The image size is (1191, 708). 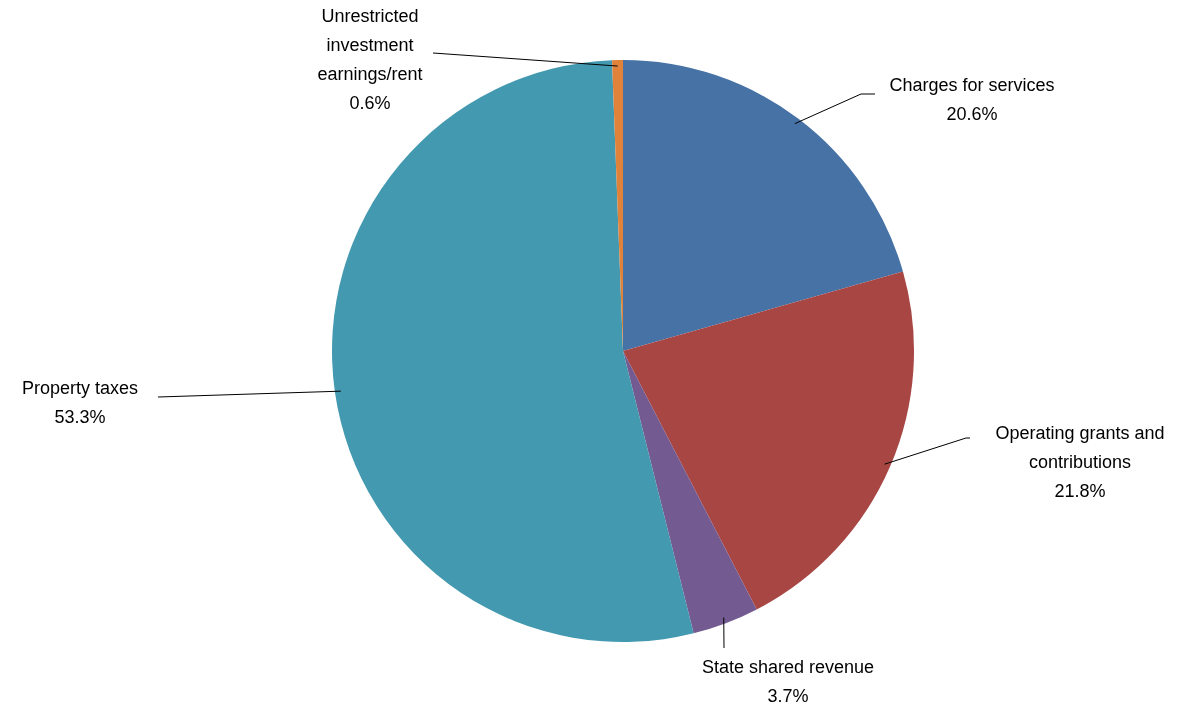 I want to click on slice-label: Operating grants and contributions, so click(x=1080, y=447).